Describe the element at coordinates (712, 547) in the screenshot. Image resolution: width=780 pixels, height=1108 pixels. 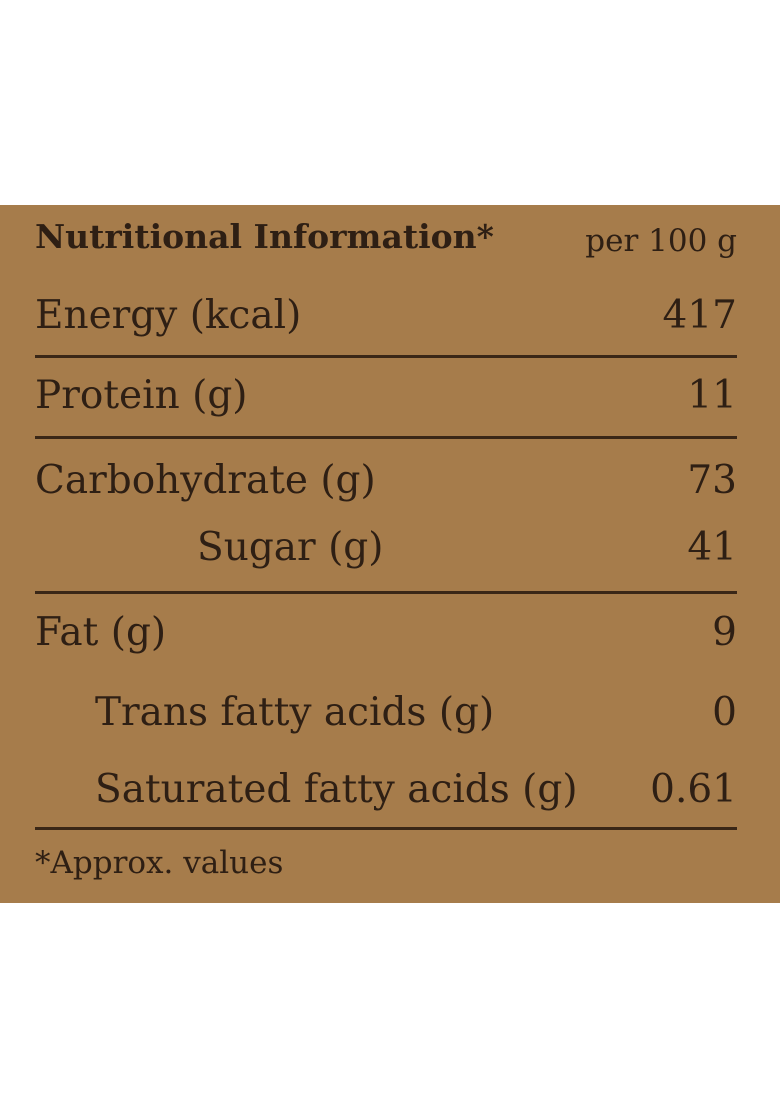
I see `sugar-value: 41` at that location.